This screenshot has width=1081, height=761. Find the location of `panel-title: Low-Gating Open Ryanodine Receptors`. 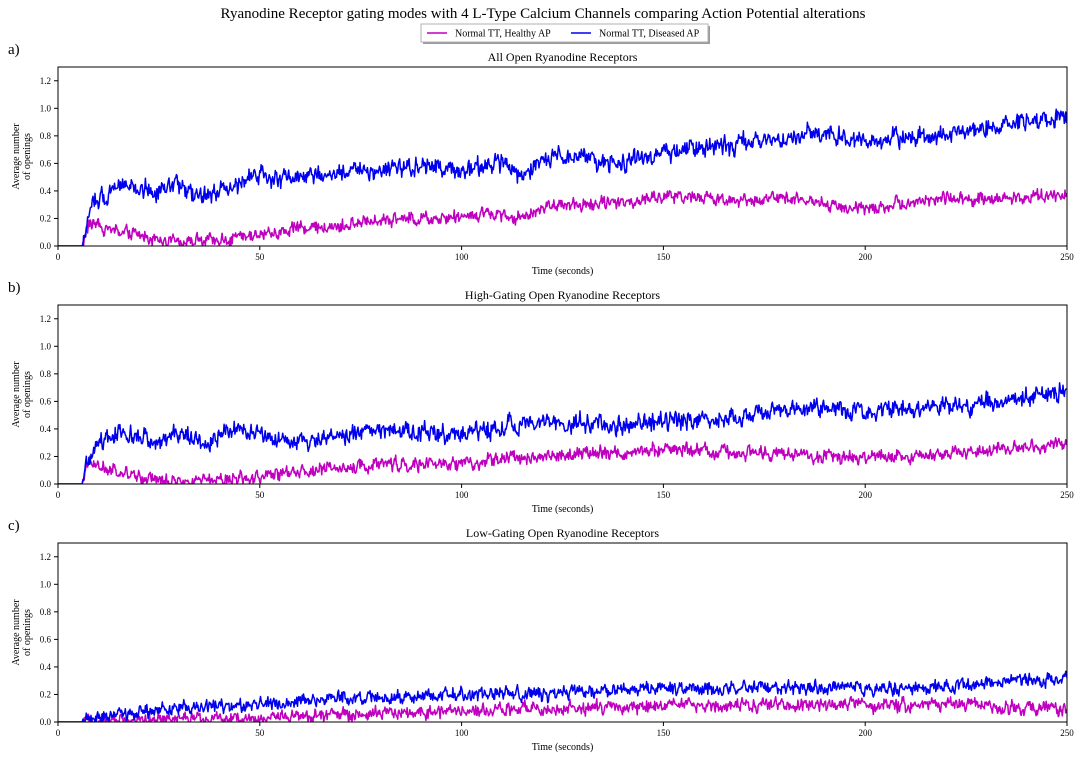

panel-title: Low-Gating Open Ryanodine Receptors is located at coordinates (562, 533).